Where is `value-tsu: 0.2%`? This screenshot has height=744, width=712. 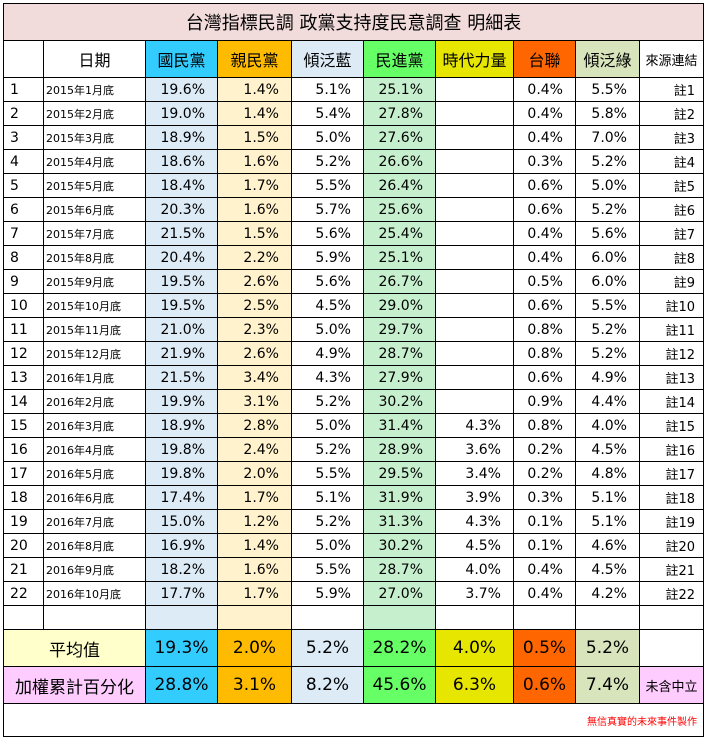
value-tsu: 0.2% is located at coordinates (544, 449).